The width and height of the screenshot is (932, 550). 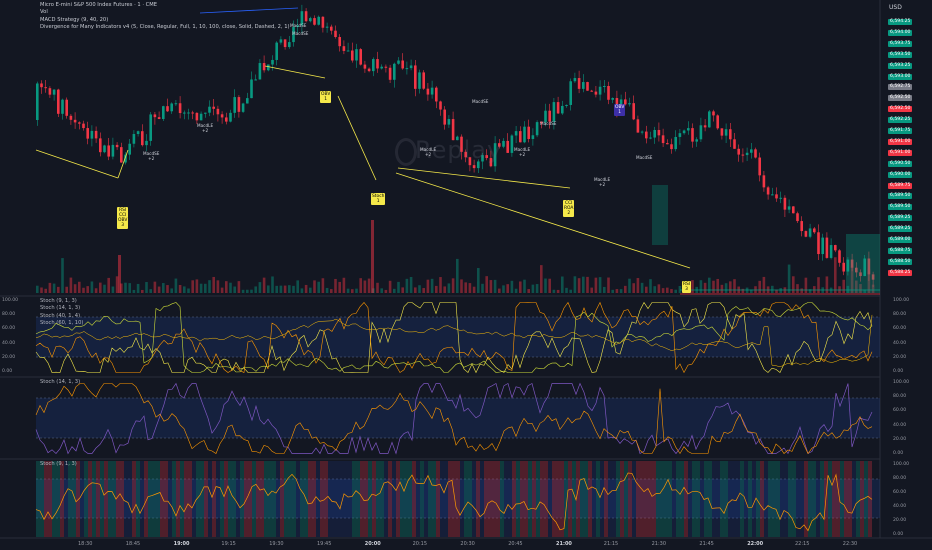 I want to click on signal-marker: RSI 3, so click(x=687, y=287).